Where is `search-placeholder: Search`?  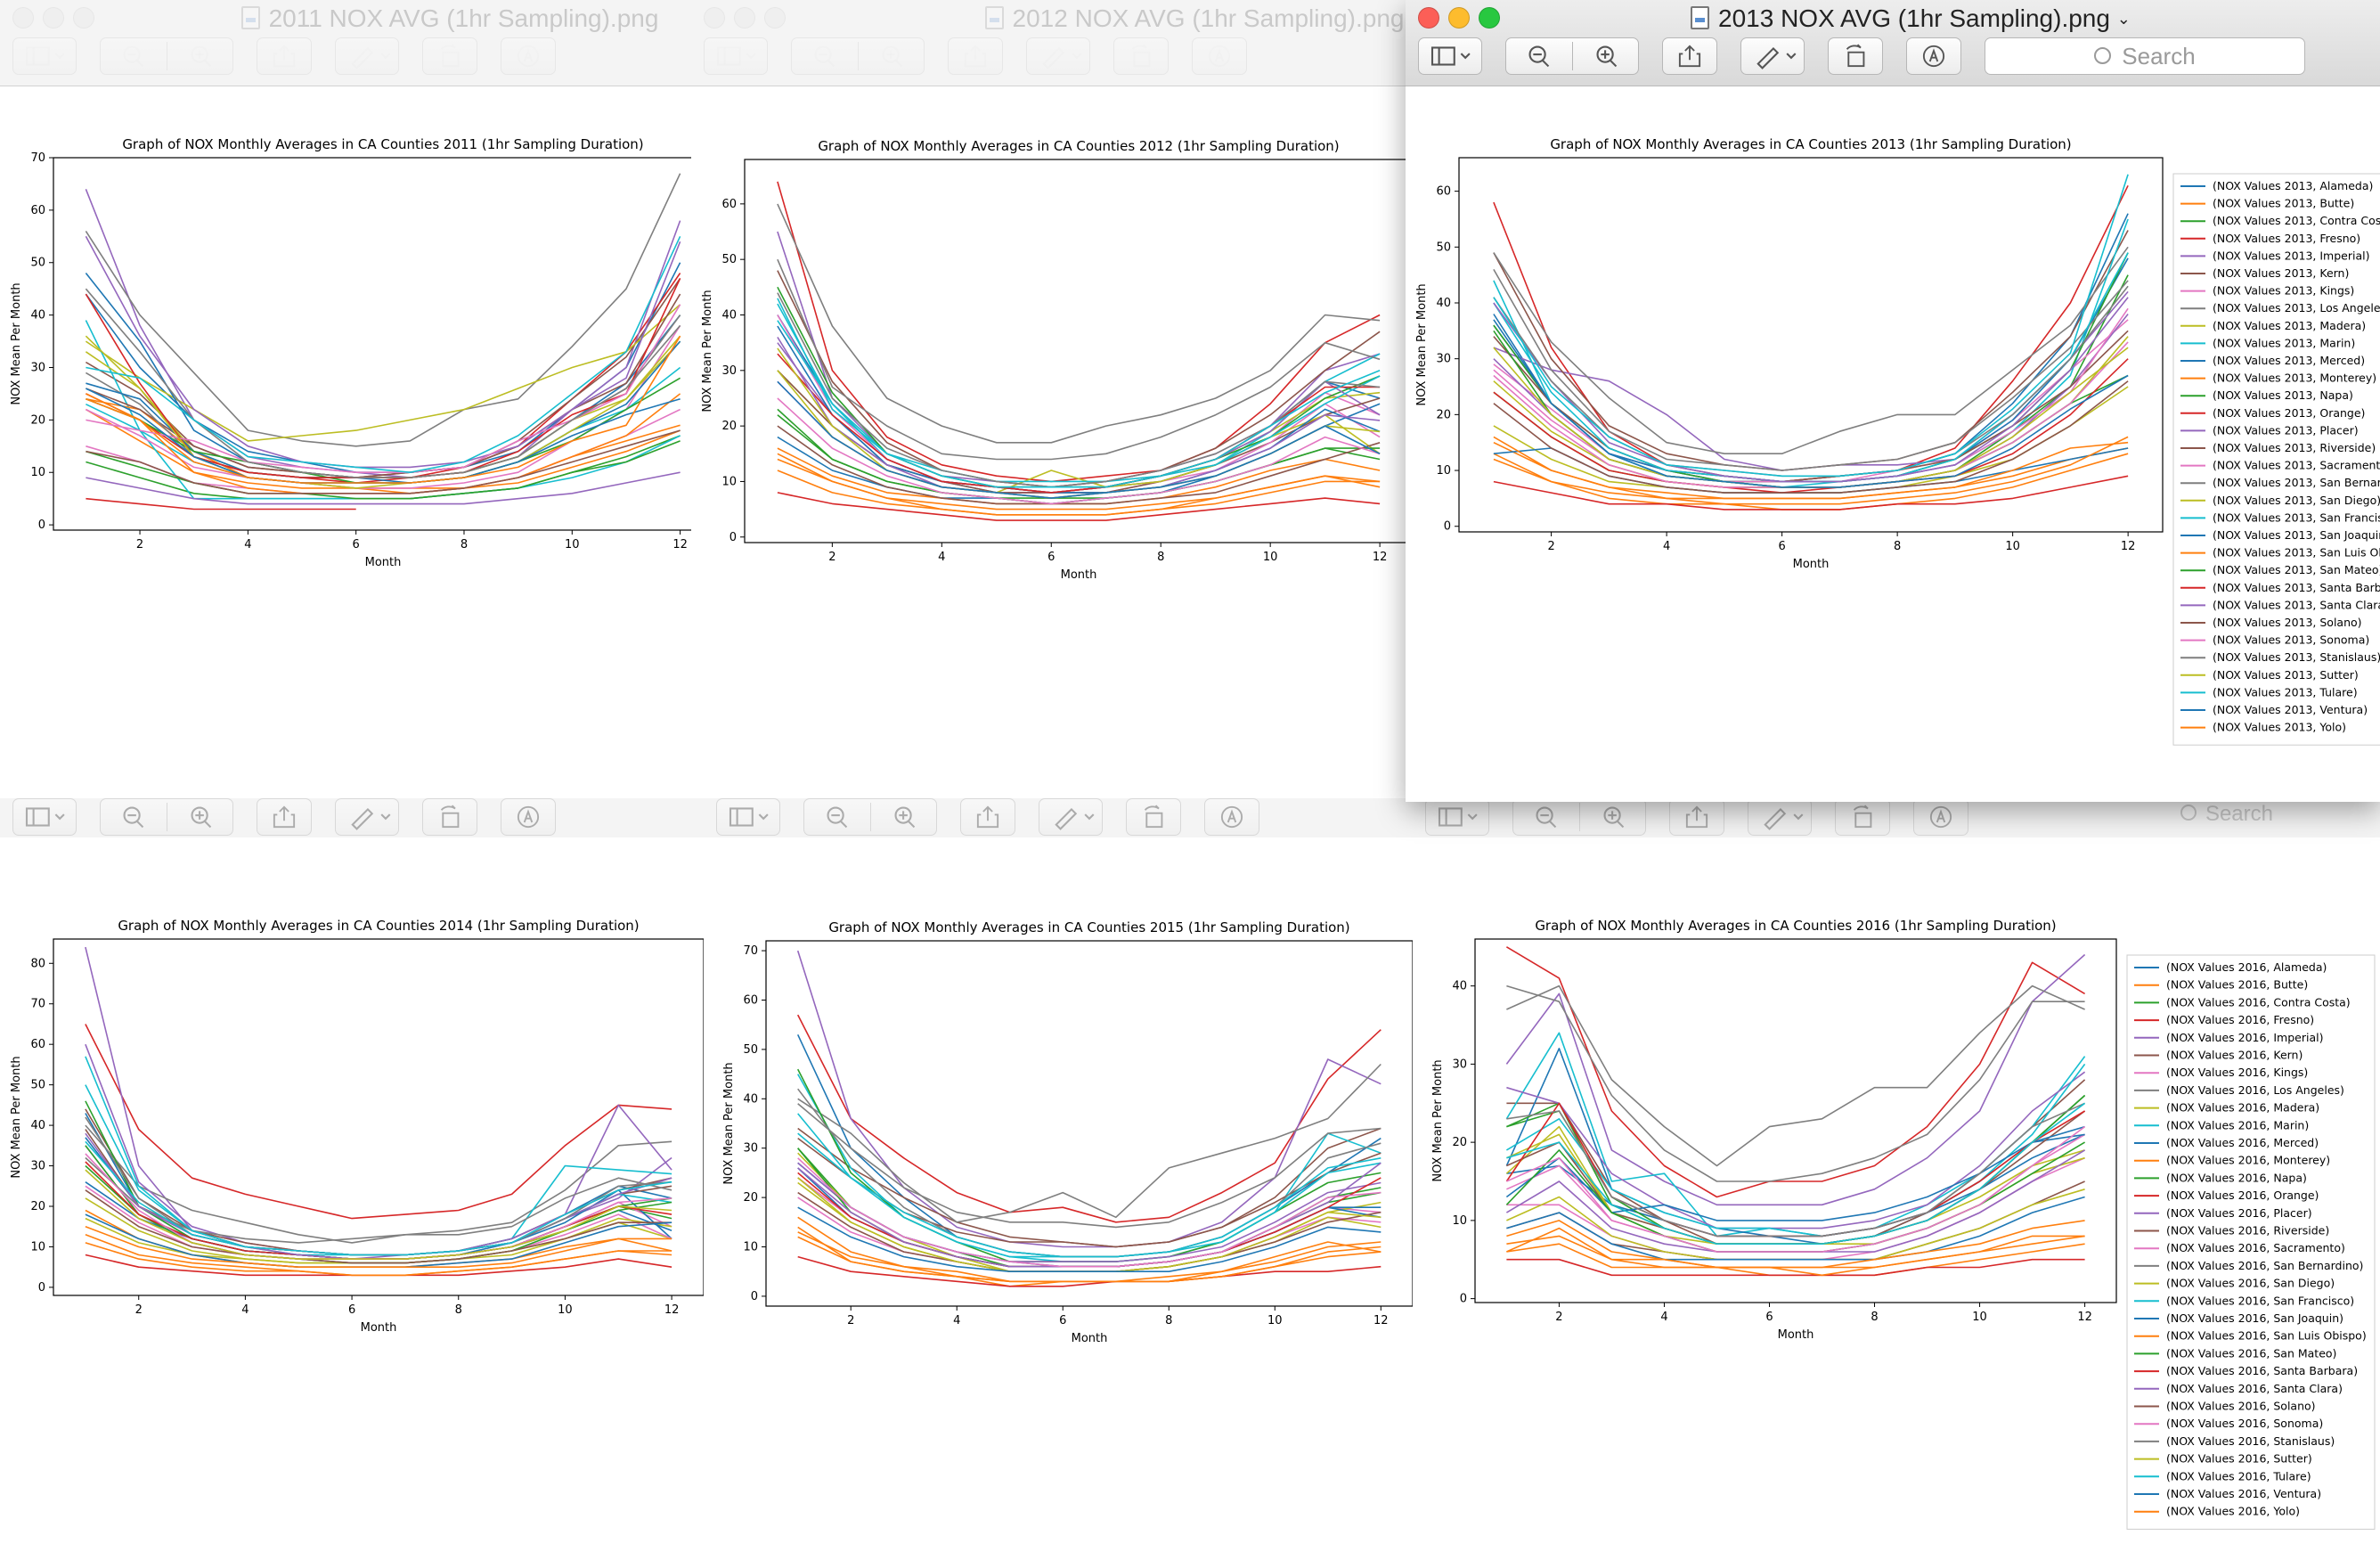 search-placeholder: Search is located at coordinates (2239, 814).